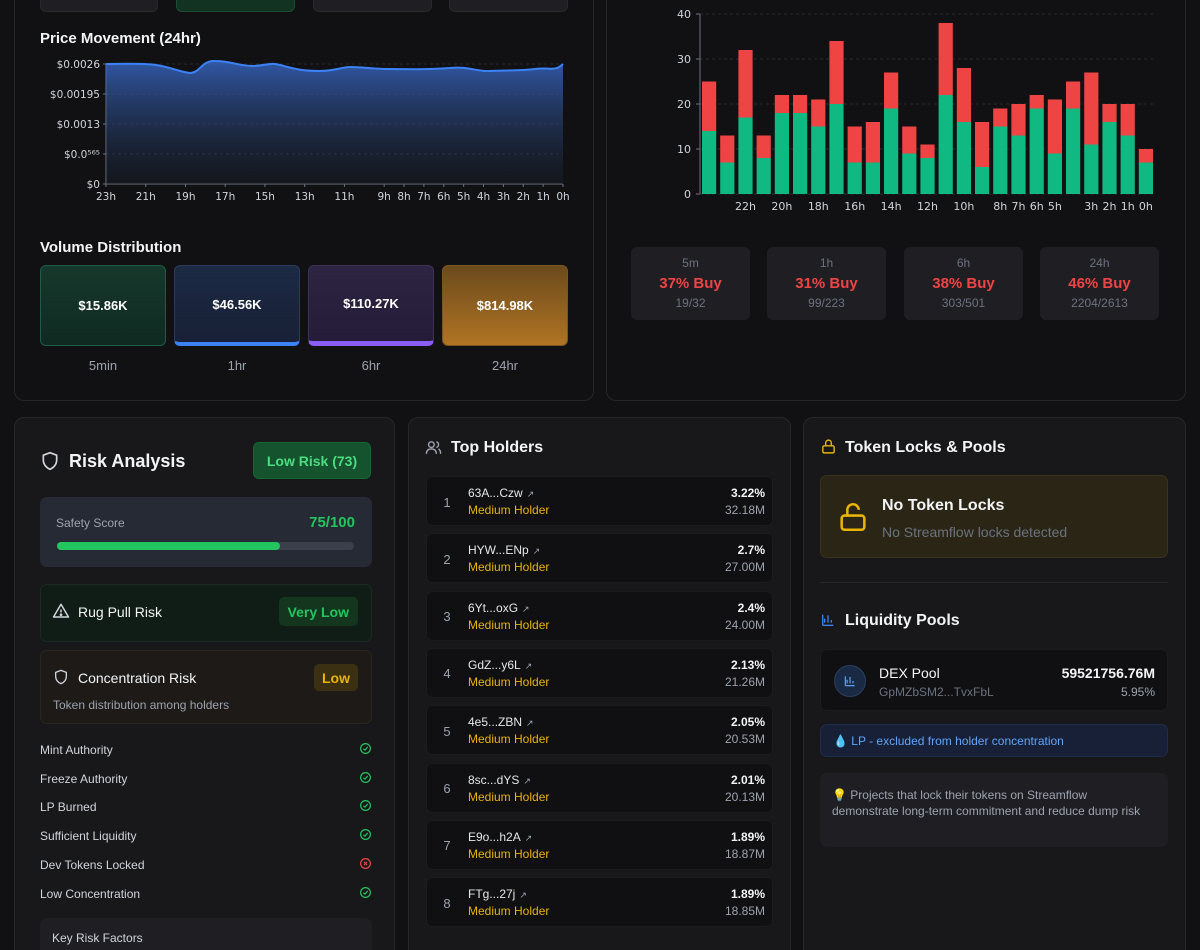  Describe the element at coordinates (334, 122) in the screenshot. I see `price-area` at that location.